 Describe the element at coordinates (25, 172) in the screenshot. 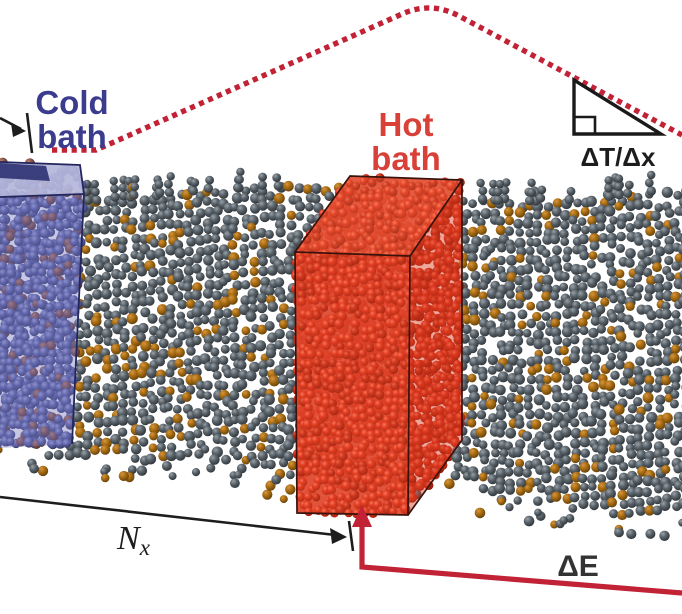

I see `cold-box-top-shadow` at that location.